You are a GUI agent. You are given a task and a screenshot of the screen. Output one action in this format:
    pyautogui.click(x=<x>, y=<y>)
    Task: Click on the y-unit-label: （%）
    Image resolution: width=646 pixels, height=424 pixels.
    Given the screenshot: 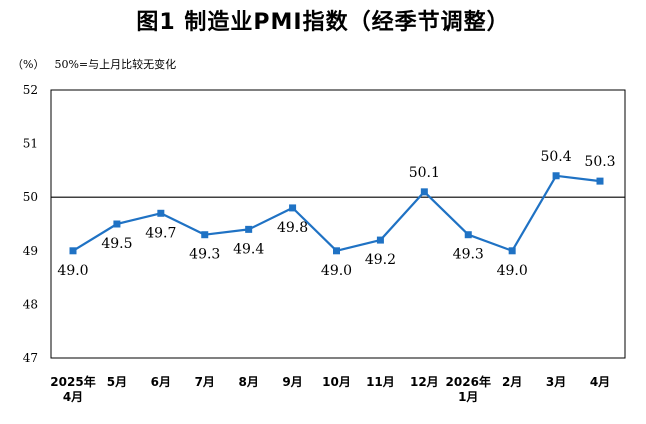 What is the action you would take?
    pyautogui.click(x=28, y=64)
    